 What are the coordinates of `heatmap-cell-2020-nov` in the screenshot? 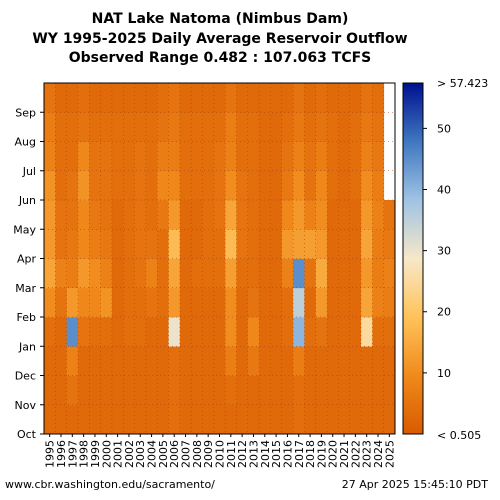 It's located at (333, 390).